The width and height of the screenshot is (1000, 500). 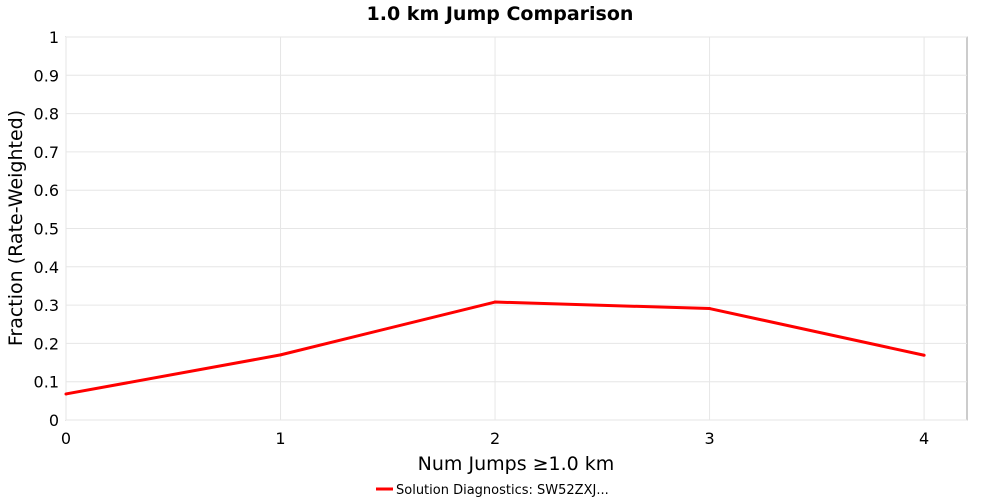 I want to click on y-tick-label: 0.9, so click(x=46, y=75).